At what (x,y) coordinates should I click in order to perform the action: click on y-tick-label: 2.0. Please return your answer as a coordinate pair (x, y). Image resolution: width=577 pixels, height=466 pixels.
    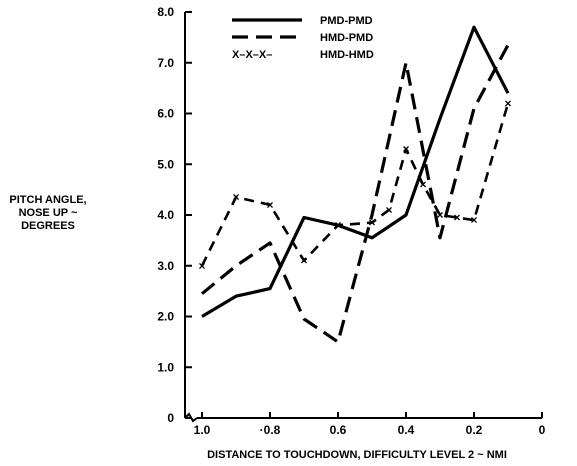
    Looking at the image, I should click on (165, 317).